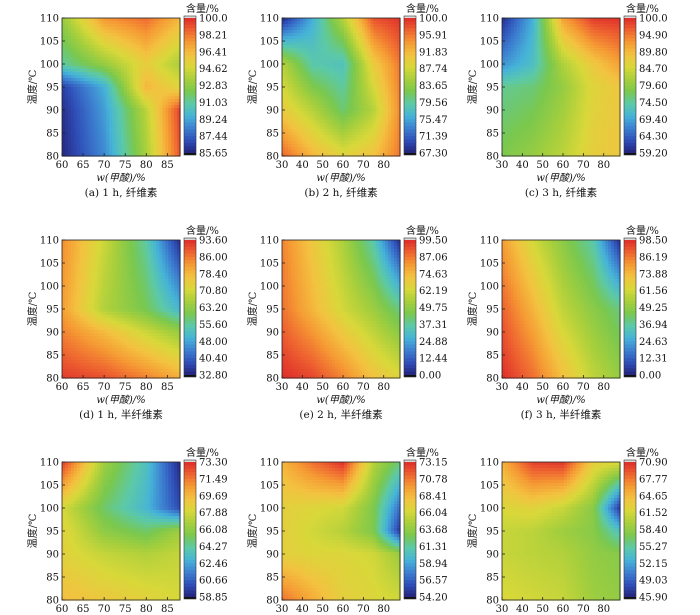 The image size is (700, 615). Describe the element at coordinates (49, 42) in the screenshot. I see `y-tick-label: 105` at that location.